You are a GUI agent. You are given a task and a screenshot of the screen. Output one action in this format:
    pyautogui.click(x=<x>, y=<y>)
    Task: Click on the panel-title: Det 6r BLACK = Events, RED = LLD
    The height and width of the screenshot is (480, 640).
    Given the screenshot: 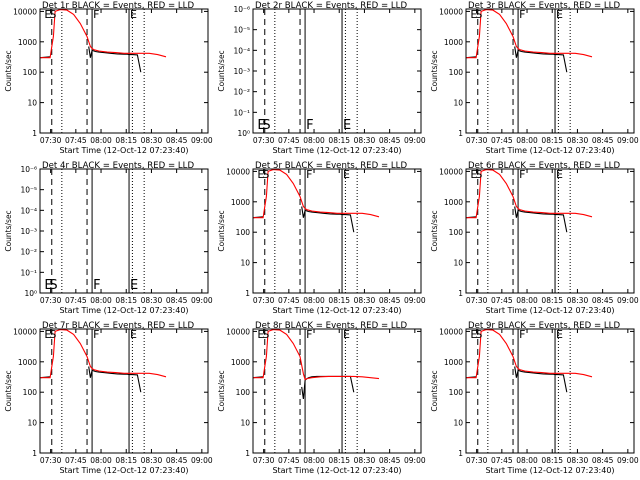 What is the action you would take?
    pyautogui.click(x=544, y=166)
    